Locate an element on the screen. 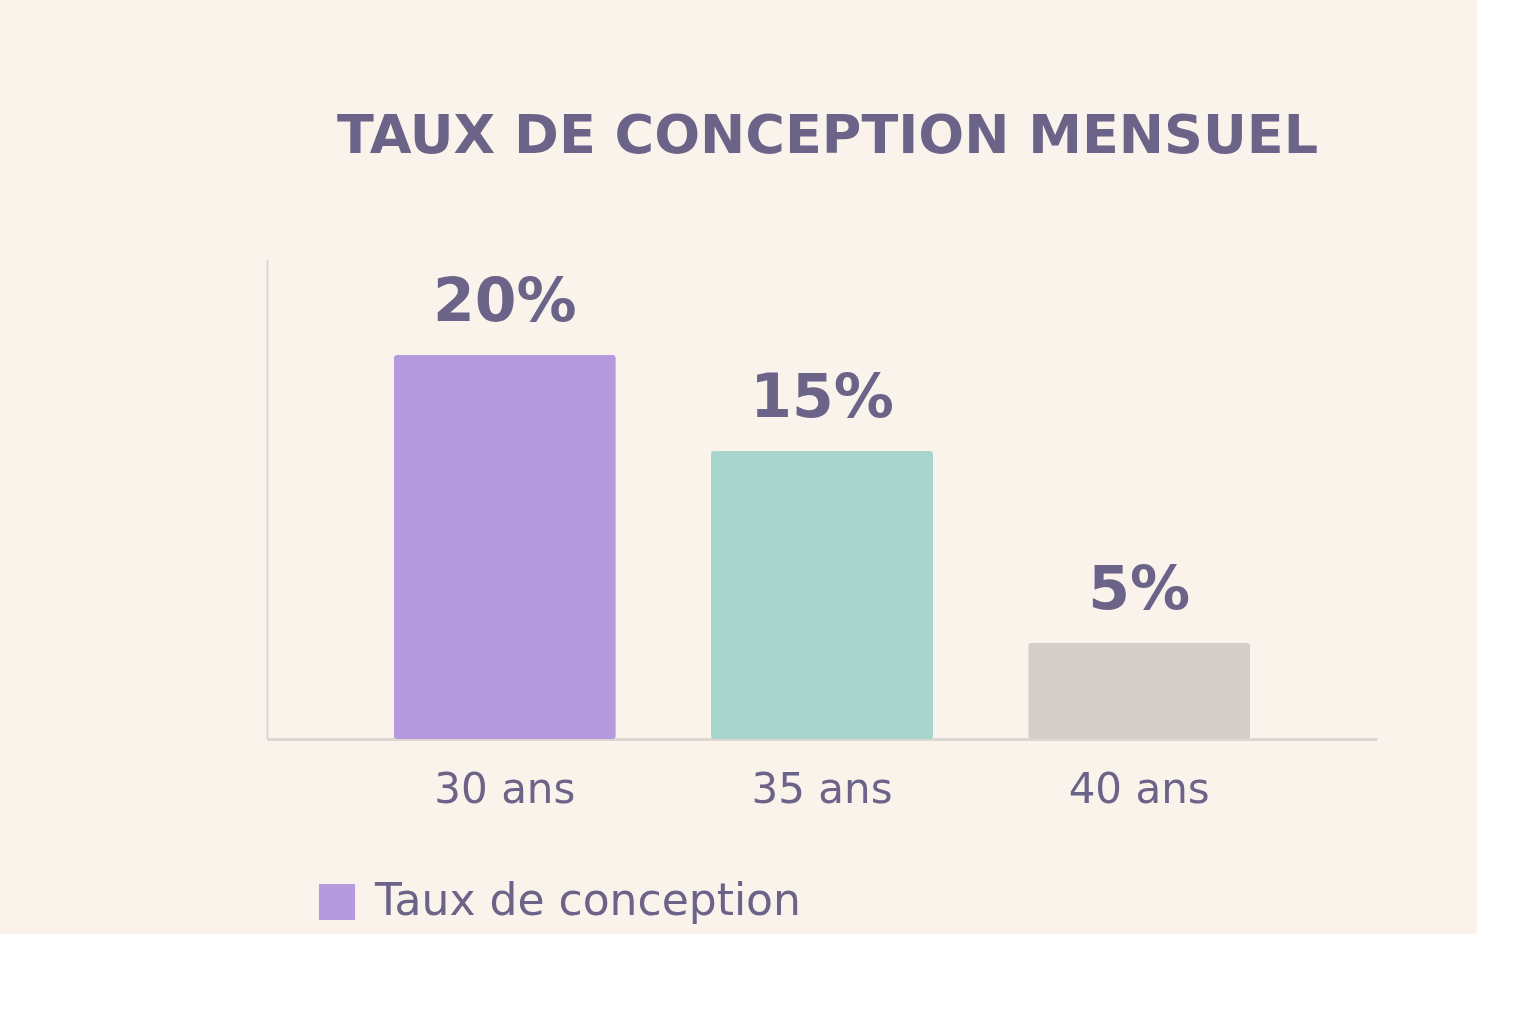 Image resolution: width=1536 pixels, height=1024 pixels. chart-title: TAUX DE CONCEPTION MENSUEL is located at coordinates (828, 134).